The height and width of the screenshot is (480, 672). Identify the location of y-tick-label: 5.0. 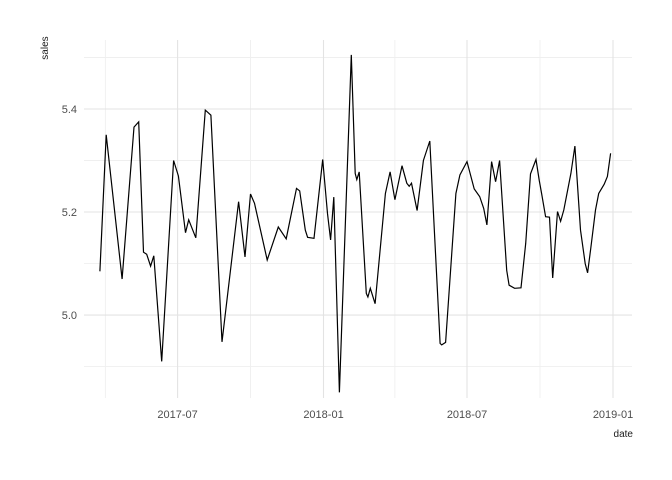
(69, 316).